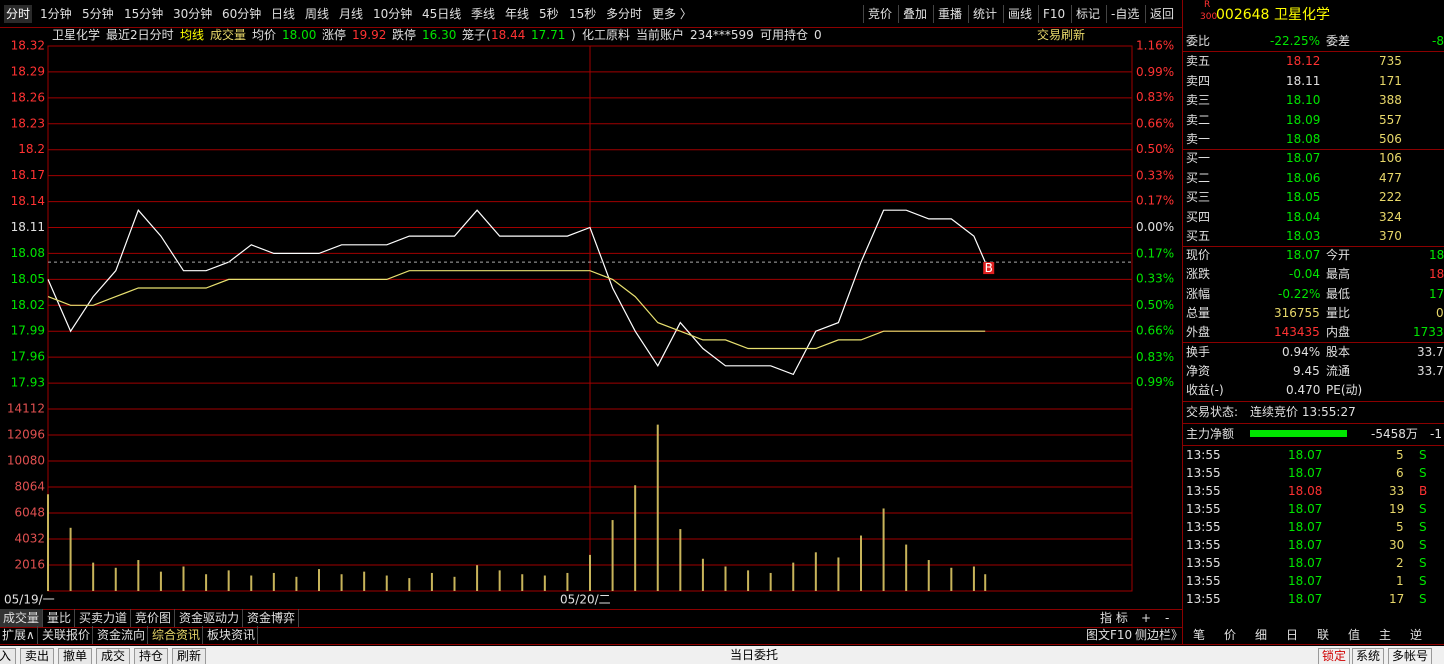 This screenshot has height=664, width=1444. Describe the element at coordinates (113, 656) in the screenshot. I see `order-button: 成交` at that location.